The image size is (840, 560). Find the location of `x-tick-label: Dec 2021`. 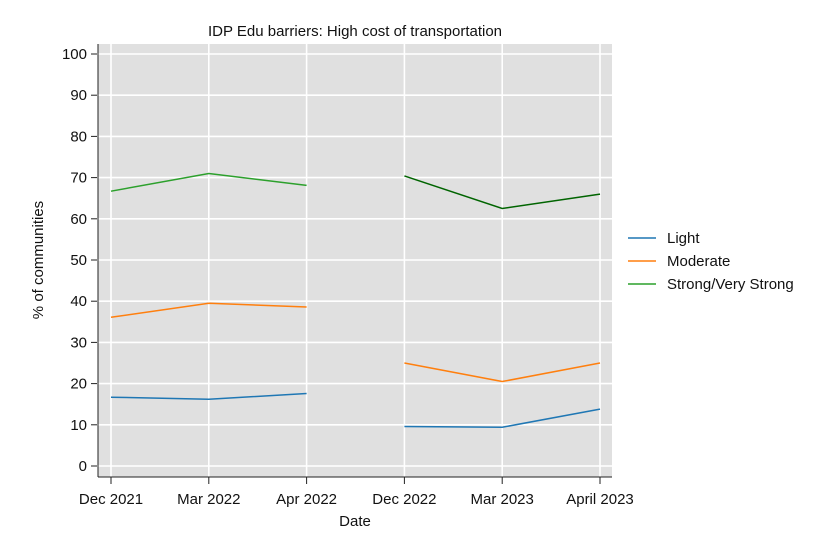

x-tick-label: Dec 2021 is located at coordinates (111, 499).